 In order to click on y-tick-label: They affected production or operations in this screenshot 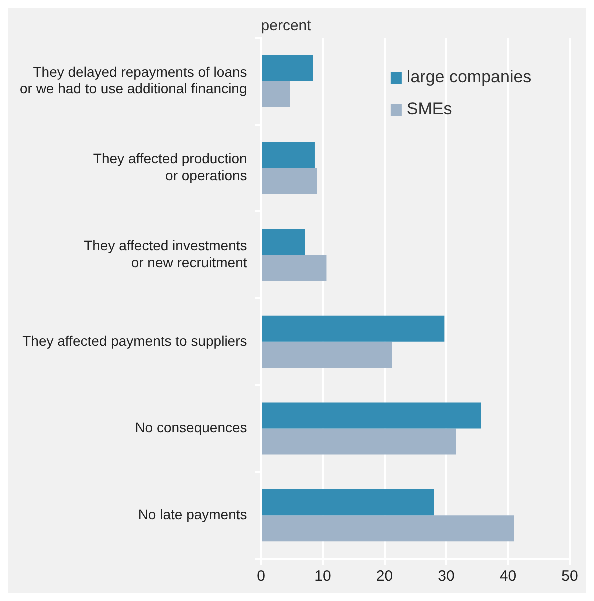, I will do `click(170, 167)`.